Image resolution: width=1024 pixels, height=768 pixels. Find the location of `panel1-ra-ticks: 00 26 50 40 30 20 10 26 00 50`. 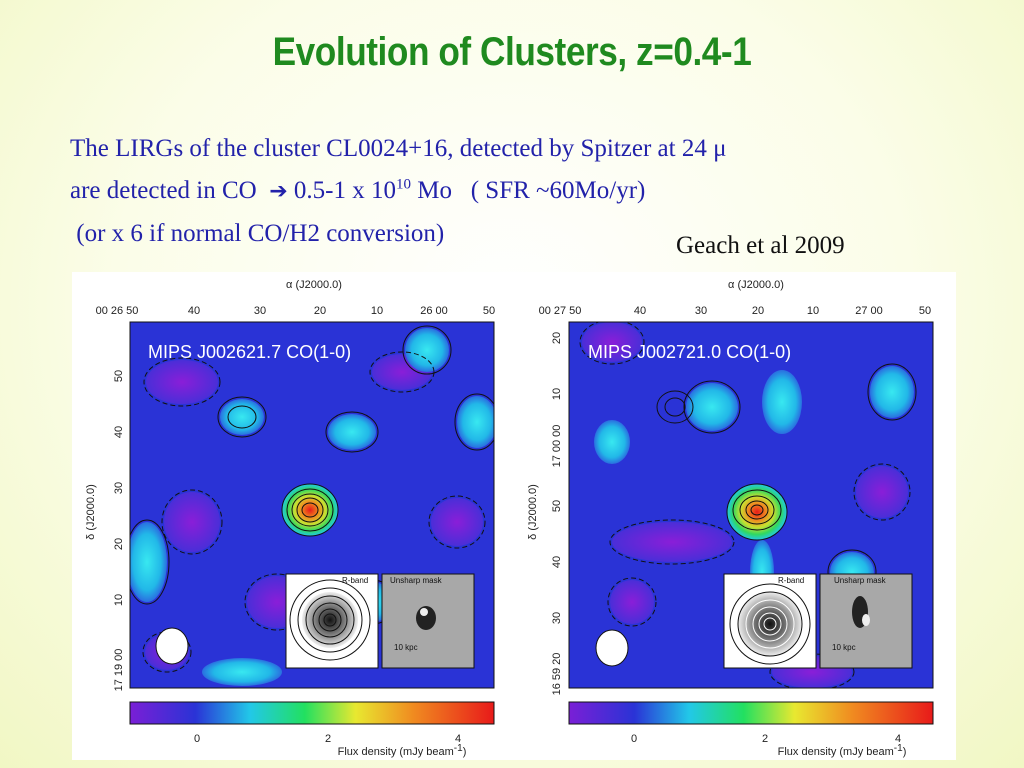

panel1-ra-ticks: 00 26 50 40 30 20 10 26 00 50 is located at coordinates (296, 311).